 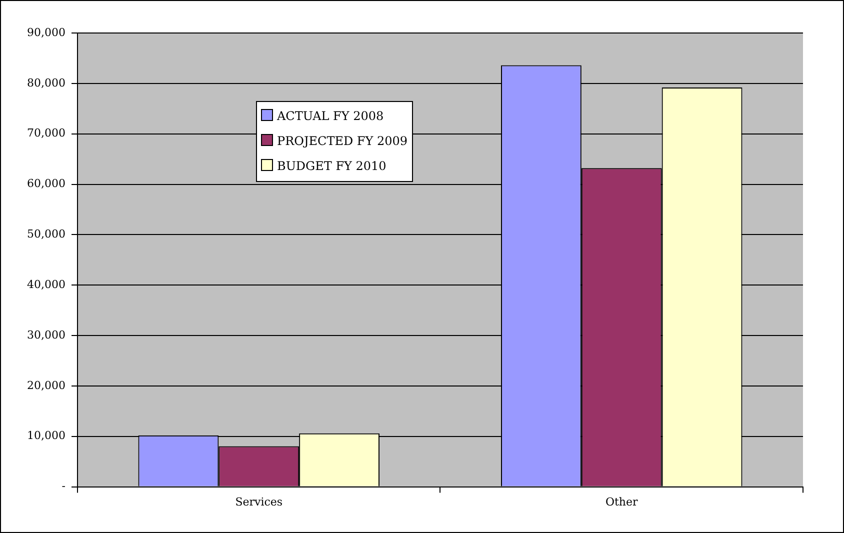 What do you see at coordinates (46, 435) in the screenshot?
I see `y-tick-label: 10,000` at bounding box center [46, 435].